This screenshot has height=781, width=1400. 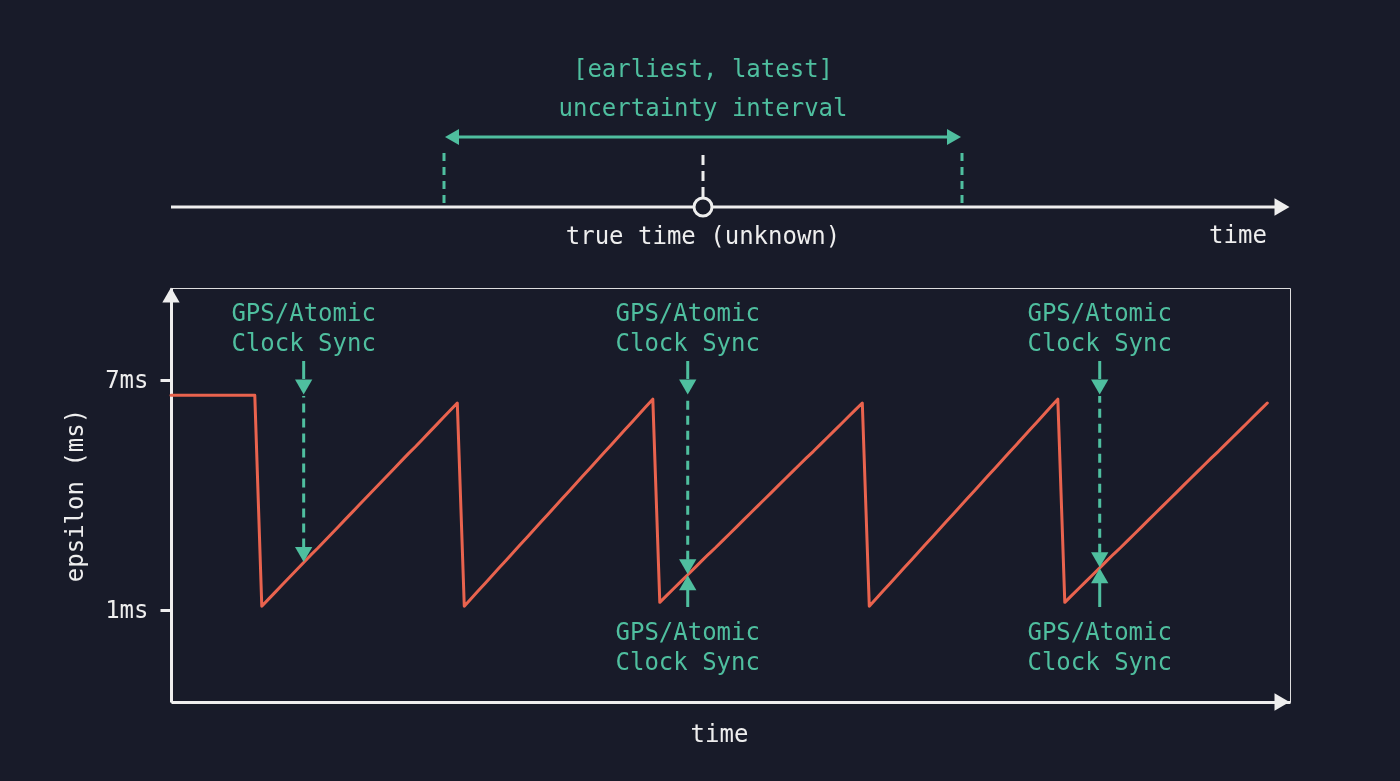 I want to click on y-tick-label: 1ms, so click(x=127, y=609).